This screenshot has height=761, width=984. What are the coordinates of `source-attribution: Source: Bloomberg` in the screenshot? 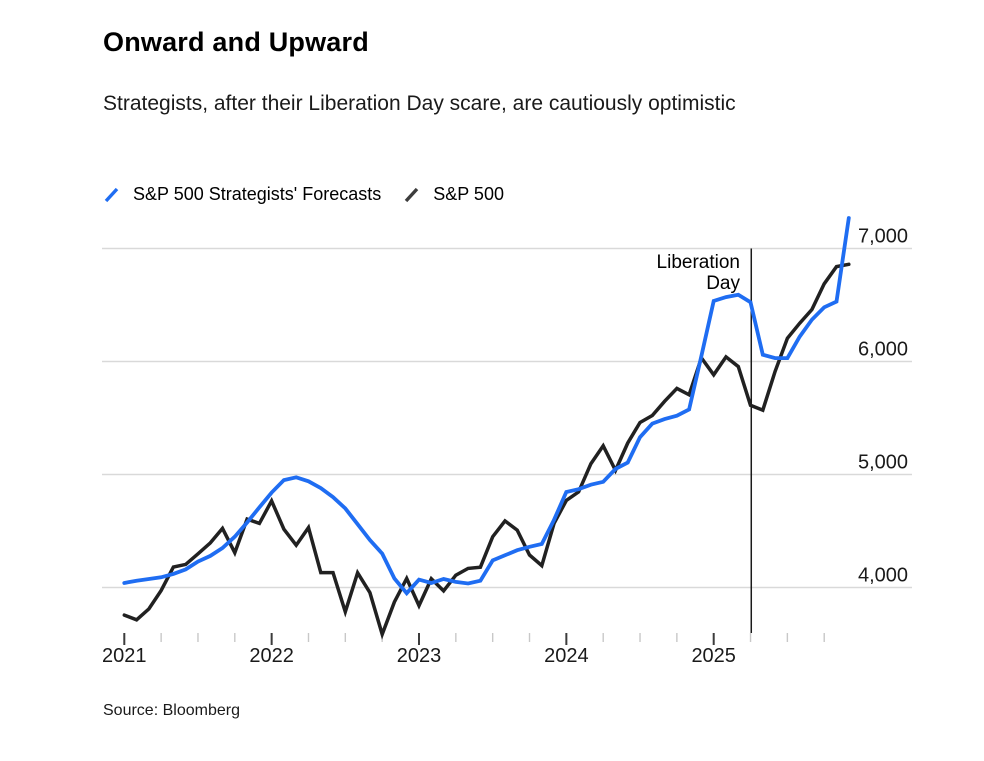 It's located at (171, 710).